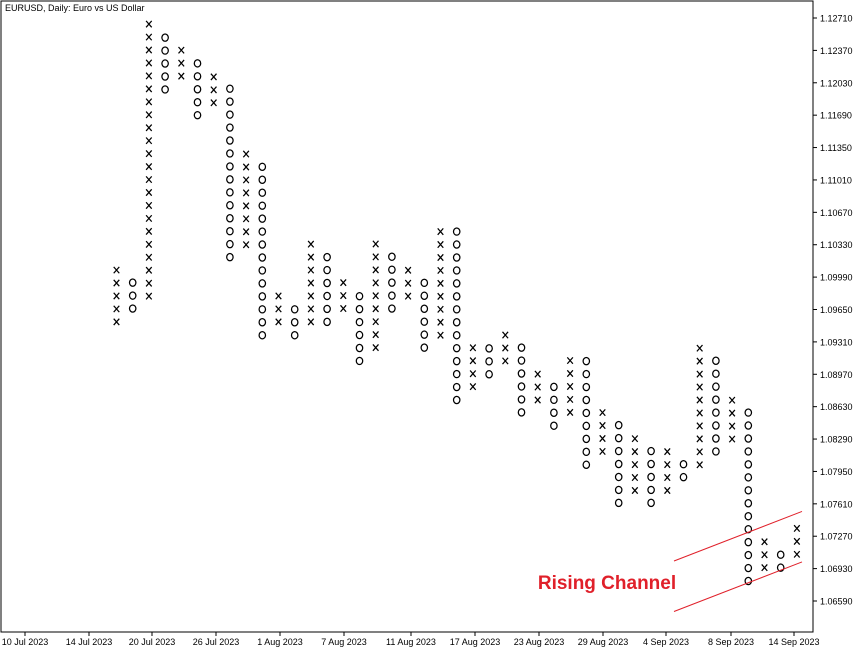  I want to click on y-tick-label: 1.12030, so click(836, 83).